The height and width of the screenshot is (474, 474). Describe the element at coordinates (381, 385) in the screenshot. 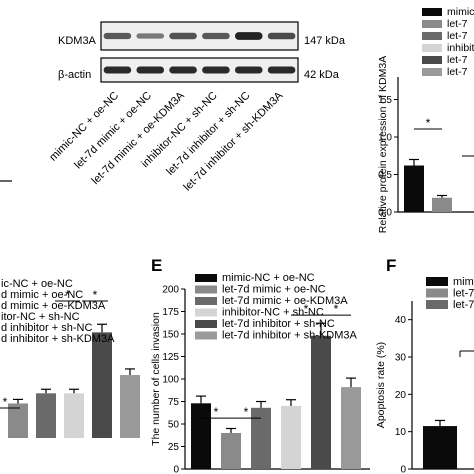

I see `y-axis-label: Apoptosis rate (%)` at that location.